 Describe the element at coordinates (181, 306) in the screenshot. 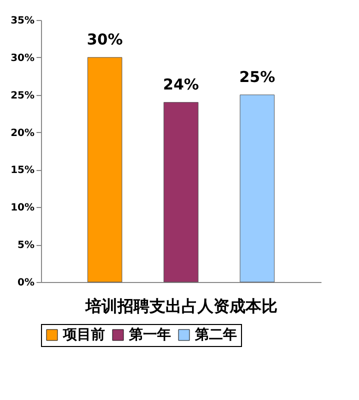

I see `x-axis-title: 培训招聘支出占人资成本比` at that location.